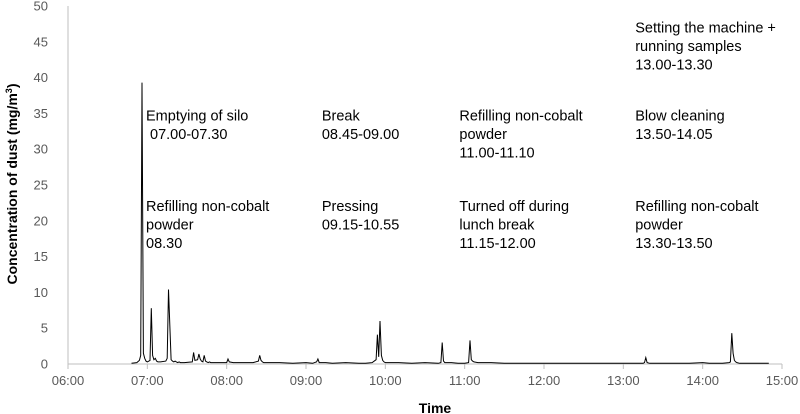  What do you see at coordinates (688, 47) in the screenshot?
I see `annotation-line: running samples` at bounding box center [688, 47].